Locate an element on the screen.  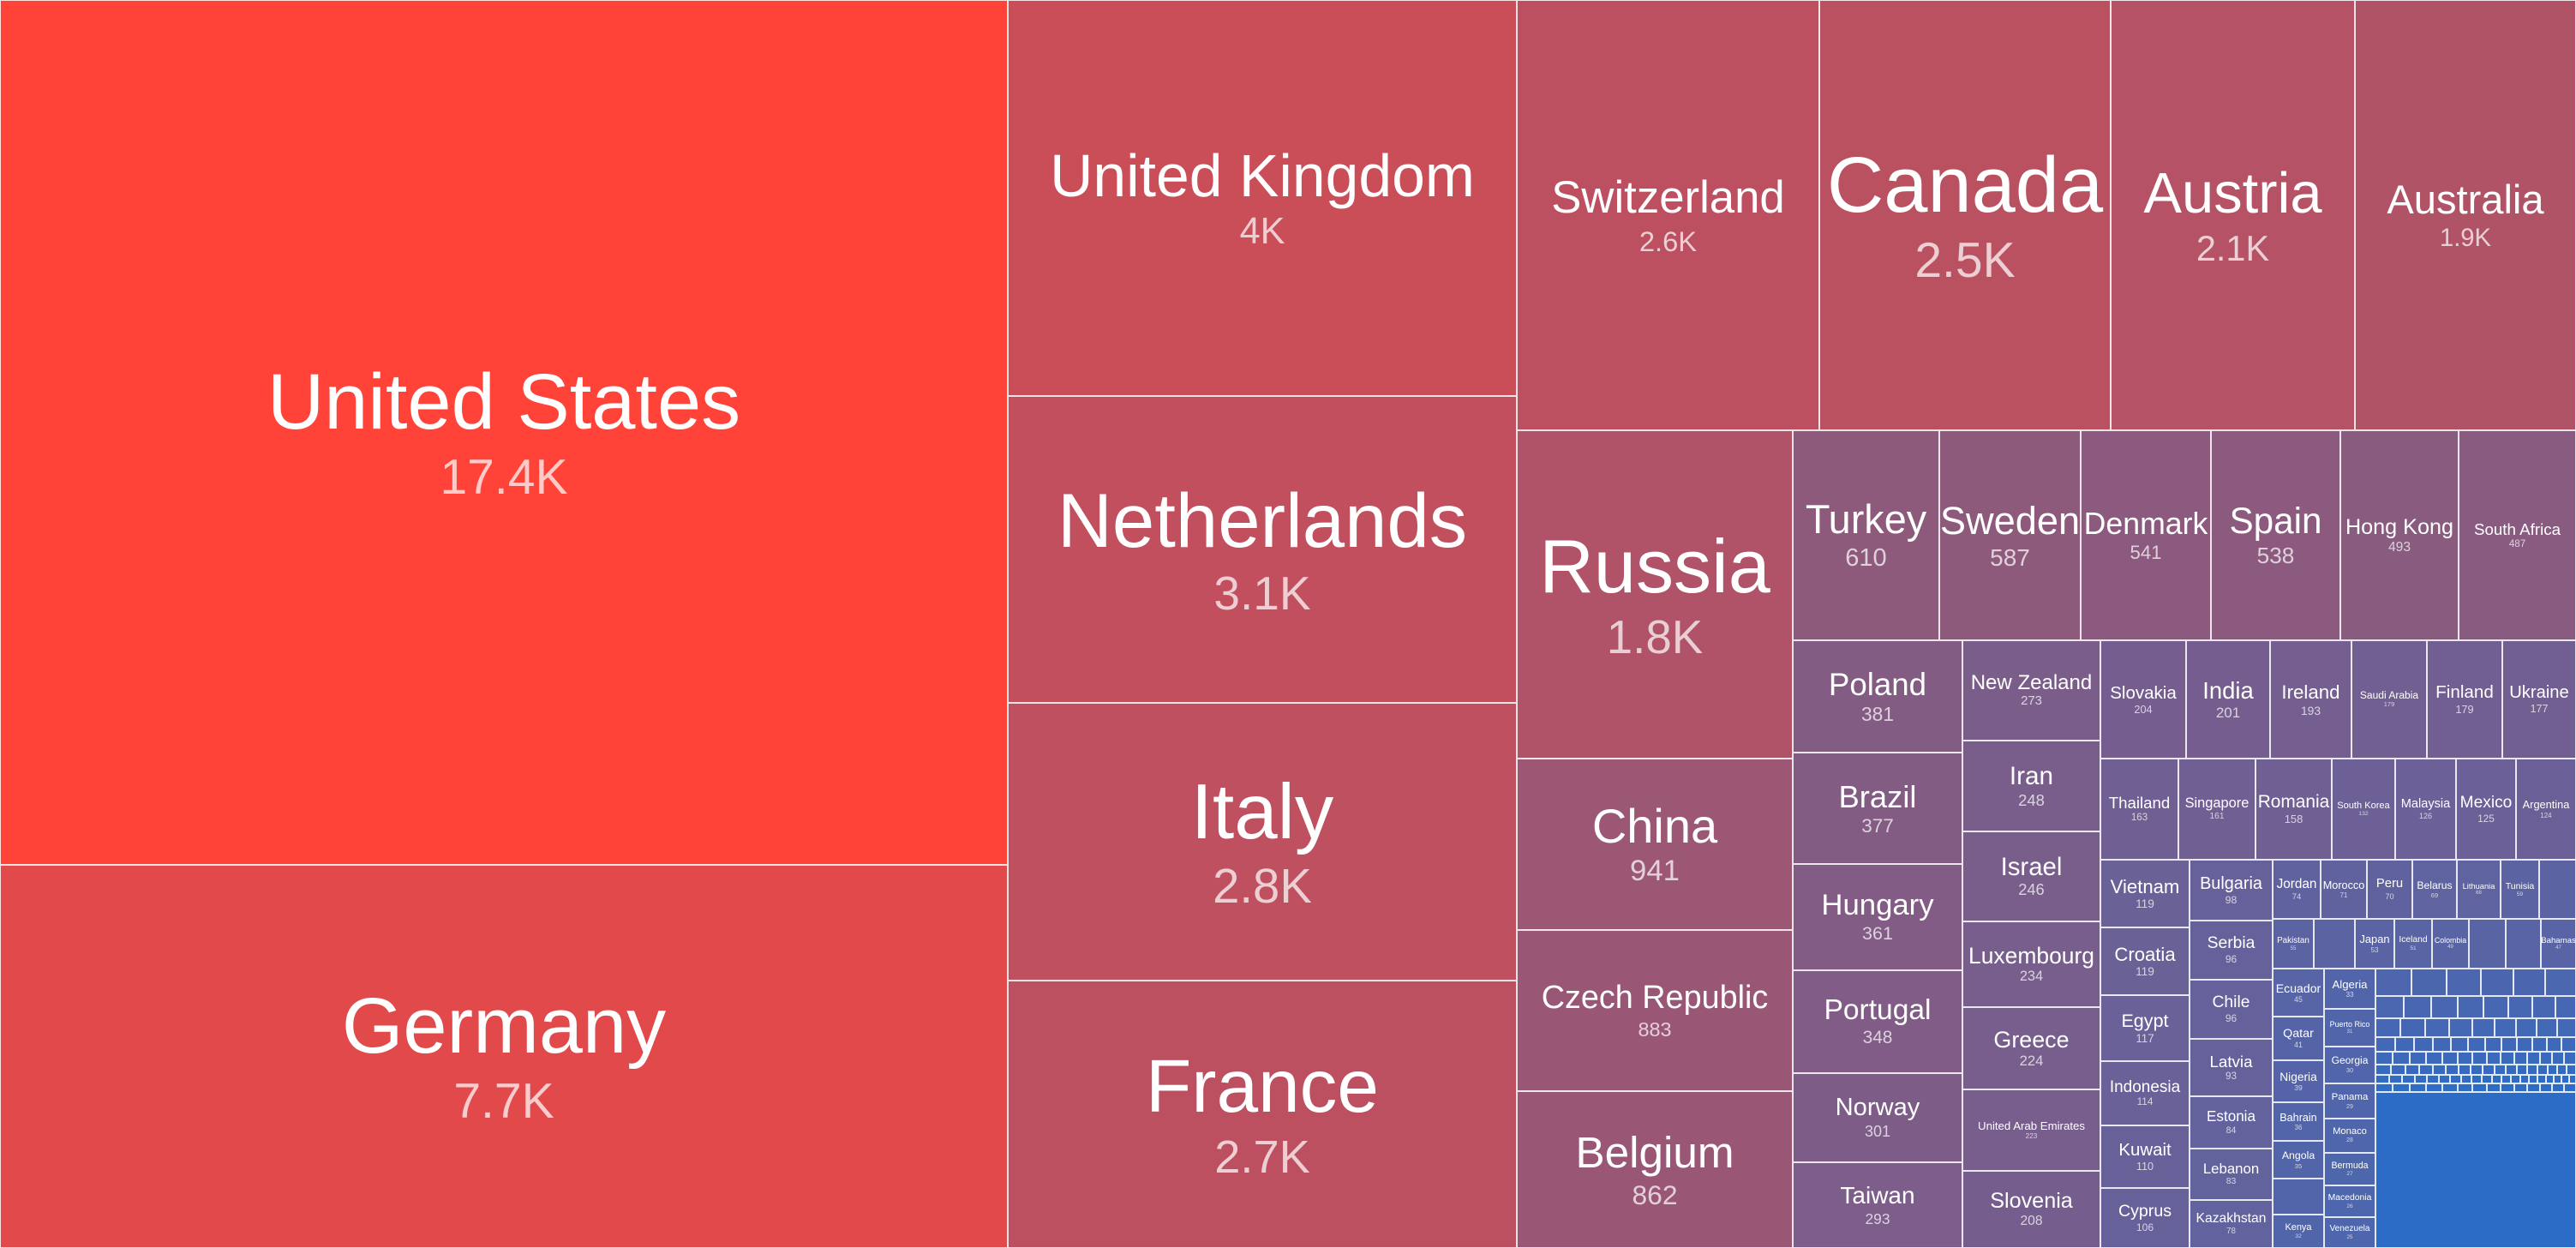
tile-bermuda: Bermuda 27 is located at coordinates (2349, 1169).